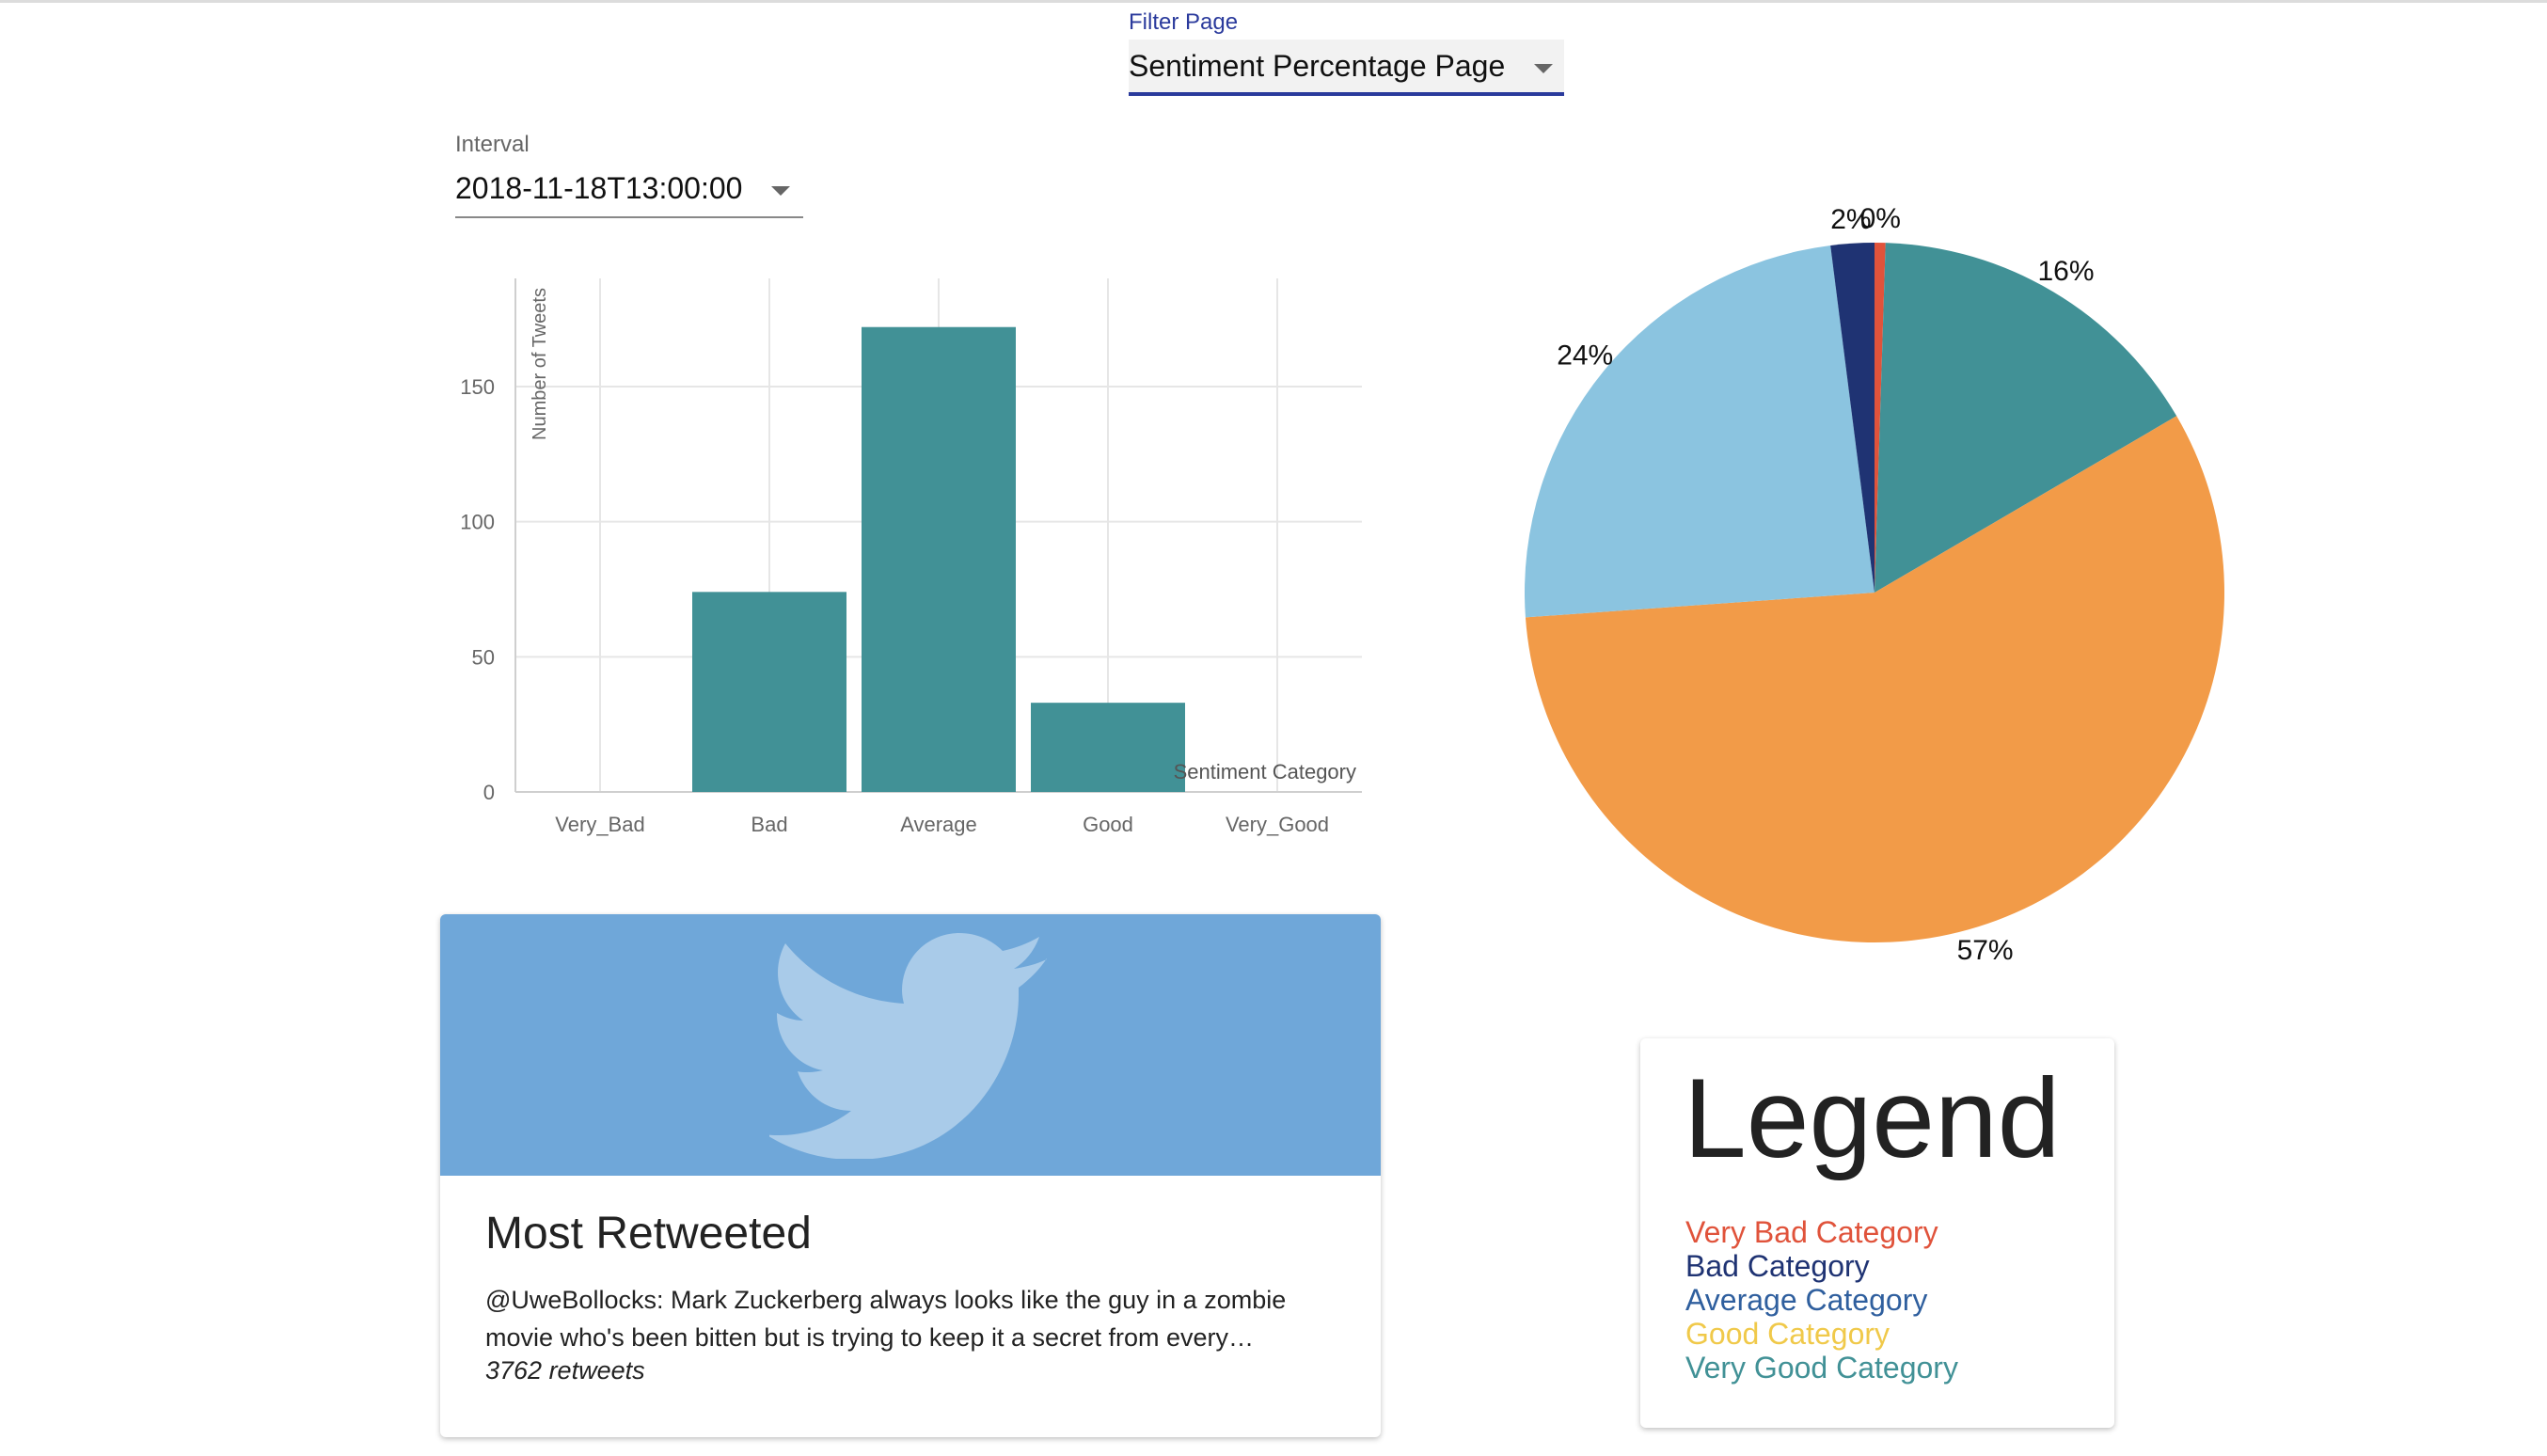  I want to click on bar-bad, so click(769, 692).